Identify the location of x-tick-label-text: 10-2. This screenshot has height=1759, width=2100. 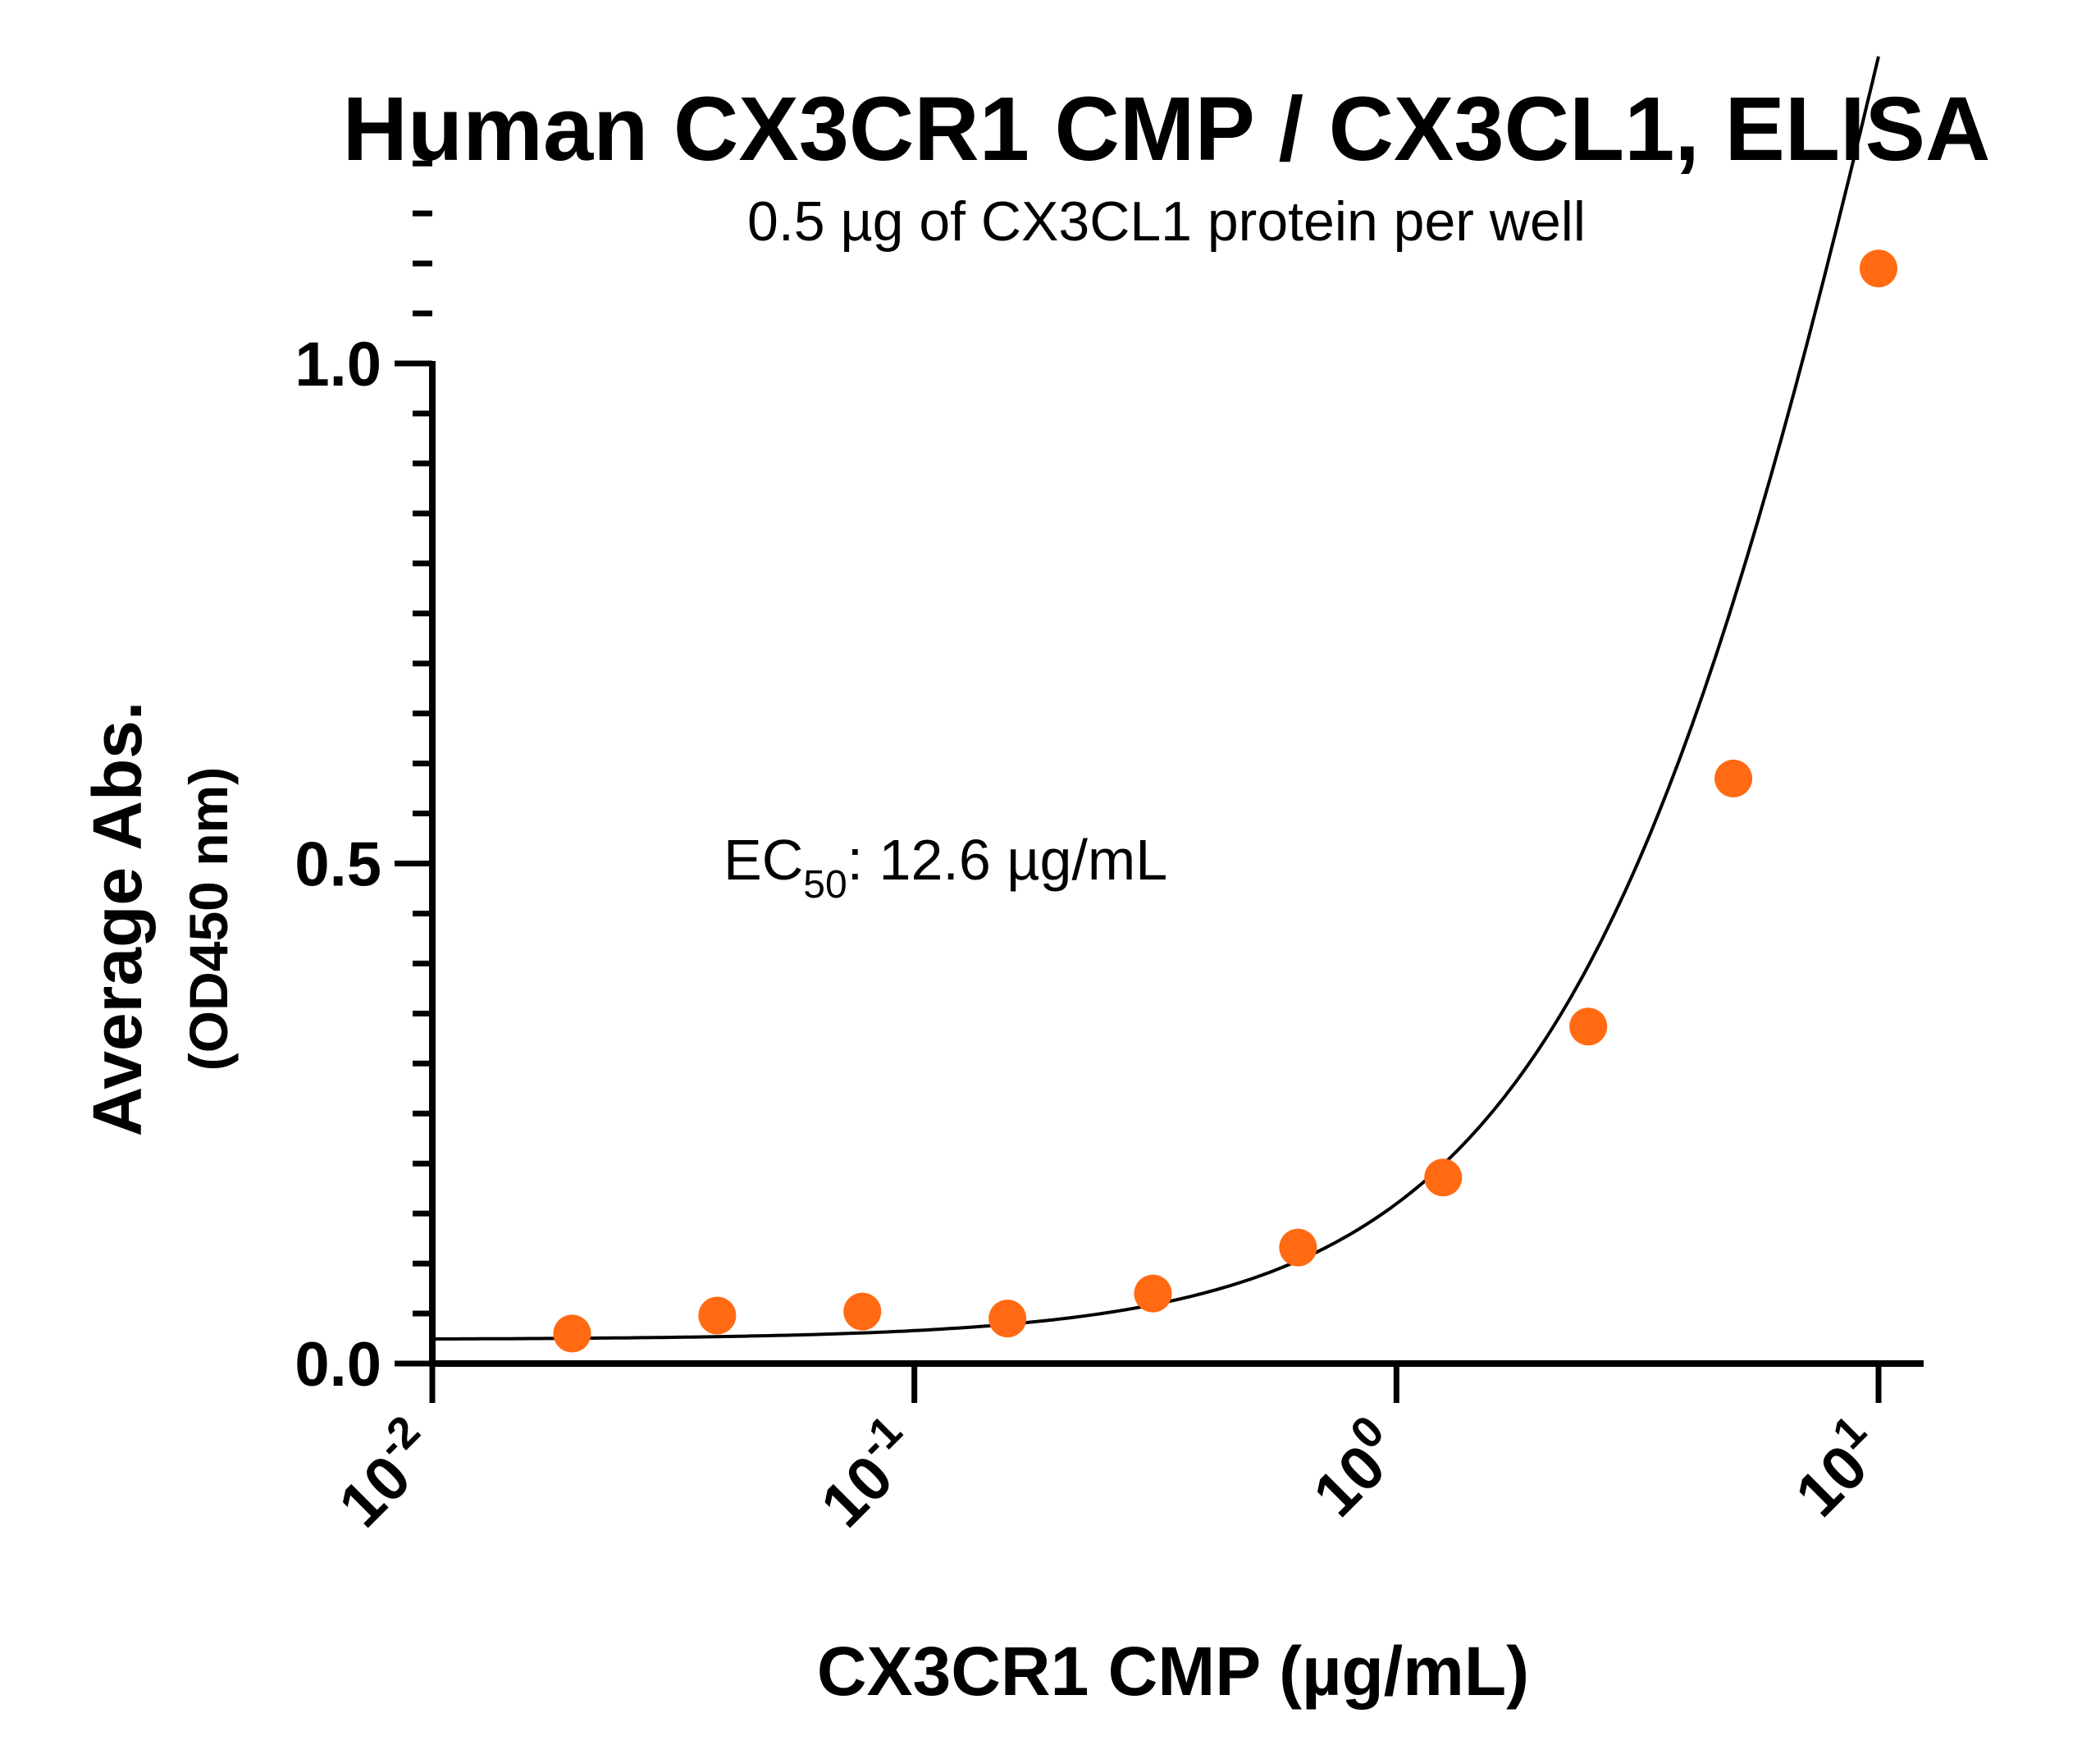
(385, 1474).